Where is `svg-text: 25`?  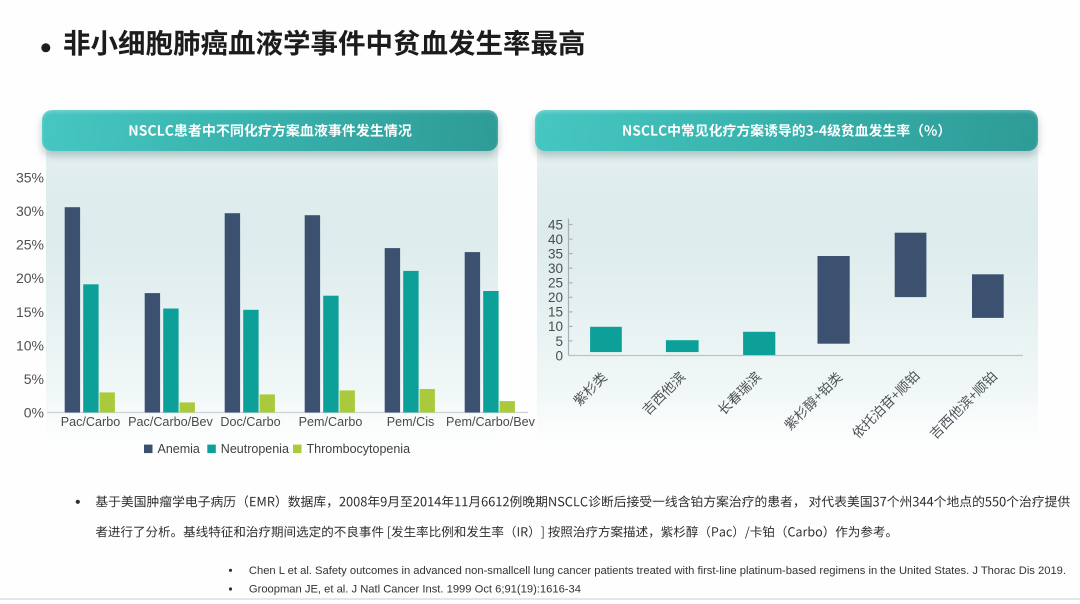 svg-text: 25 is located at coordinates (555, 283).